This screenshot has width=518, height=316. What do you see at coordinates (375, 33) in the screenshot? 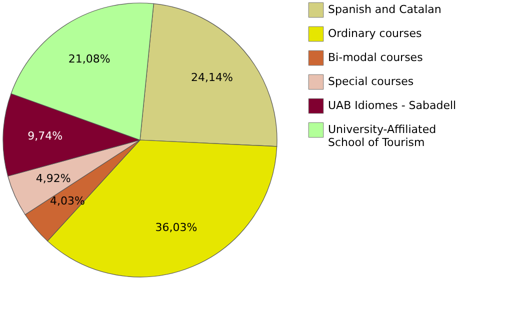
I see `legend-label: Ordinary courses` at bounding box center [375, 33].